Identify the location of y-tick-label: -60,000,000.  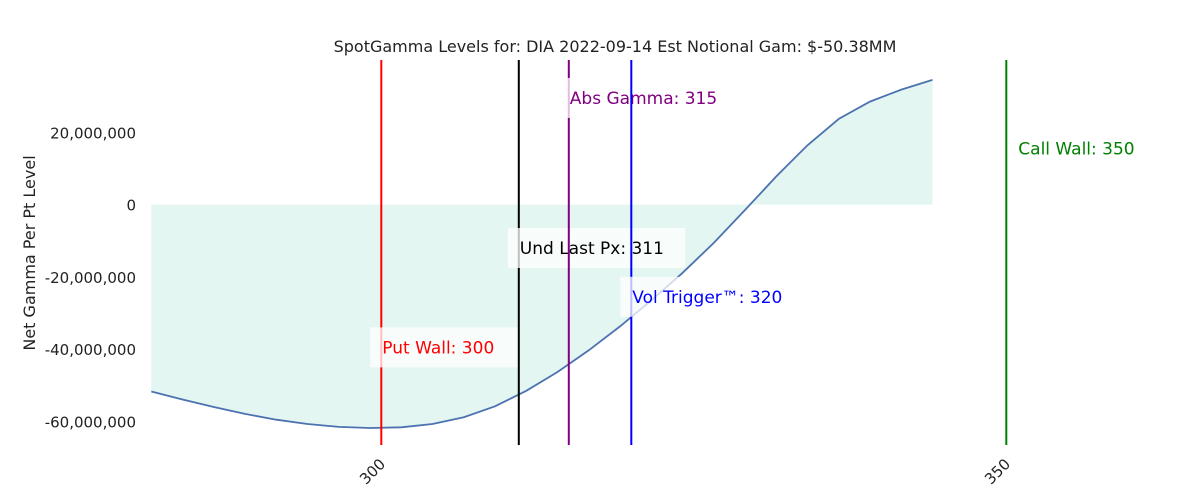
(90, 423).